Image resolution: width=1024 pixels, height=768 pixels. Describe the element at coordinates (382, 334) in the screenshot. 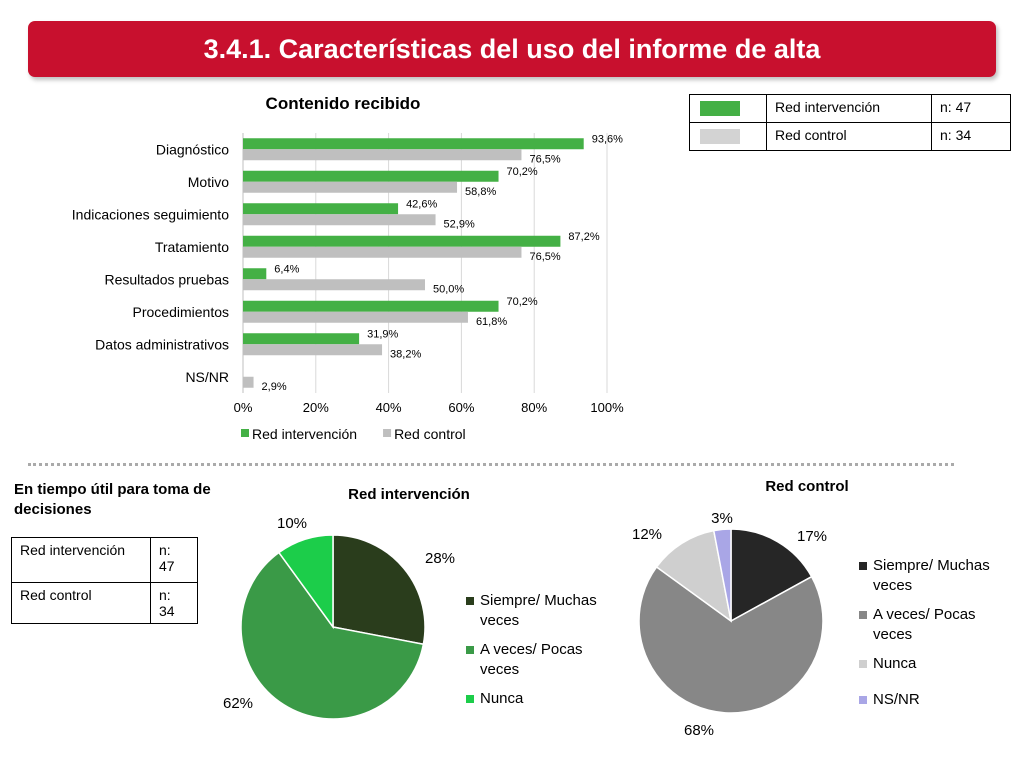

I see `data-label: 31,9%` at that location.